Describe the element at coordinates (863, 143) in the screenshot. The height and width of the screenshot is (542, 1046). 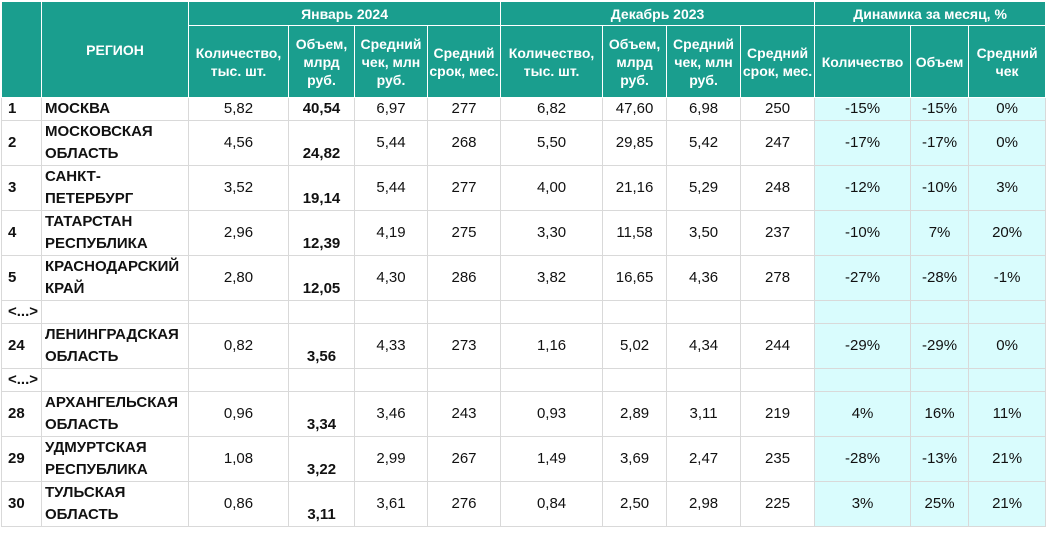
I see `dyn-count: -17%` at that location.